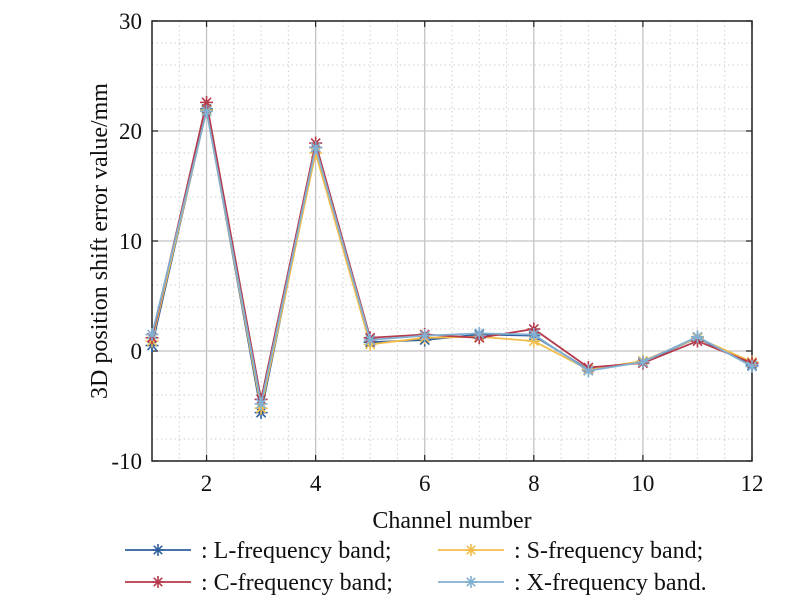 The height and width of the screenshot is (615, 800). I want to click on y-tick-label: 0, so click(137, 351).